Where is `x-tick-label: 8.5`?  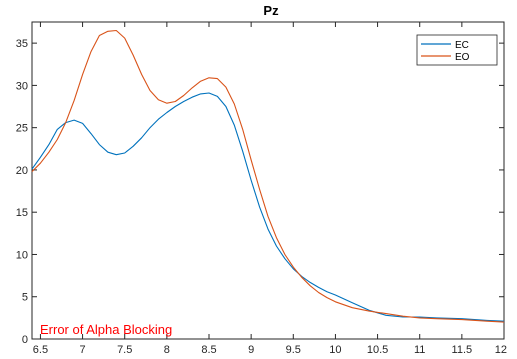 x-tick-label: 8.5 is located at coordinates (208, 350).